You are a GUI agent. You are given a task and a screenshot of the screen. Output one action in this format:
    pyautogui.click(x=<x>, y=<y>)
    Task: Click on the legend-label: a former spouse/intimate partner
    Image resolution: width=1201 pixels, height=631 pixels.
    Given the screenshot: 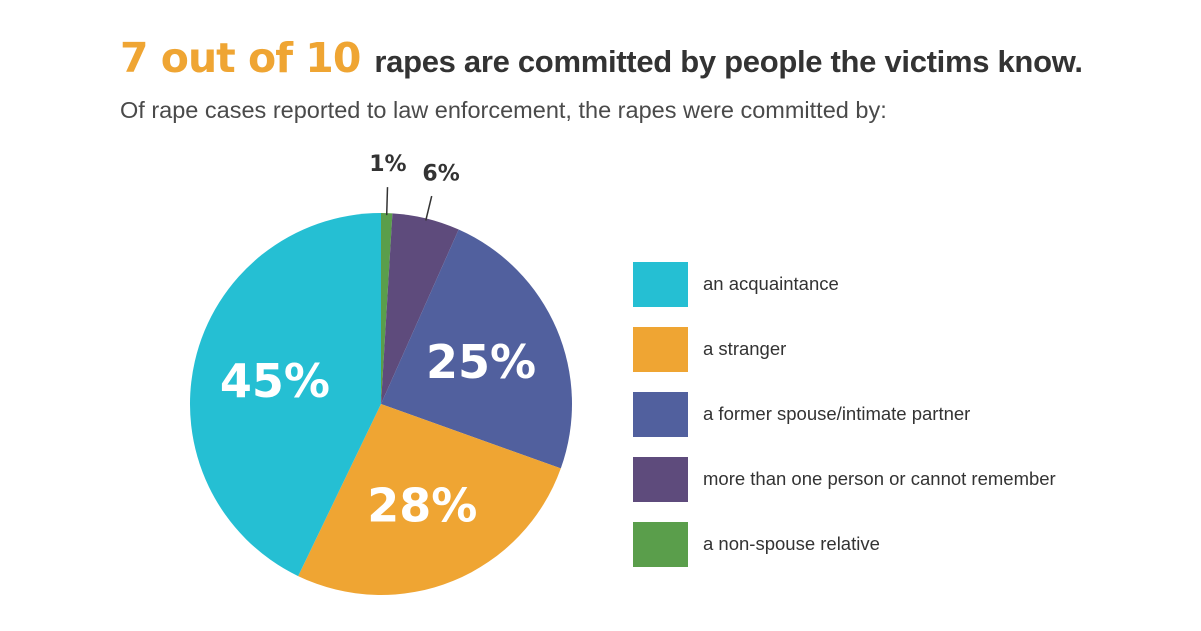 What is the action you would take?
    pyautogui.click(x=837, y=413)
    